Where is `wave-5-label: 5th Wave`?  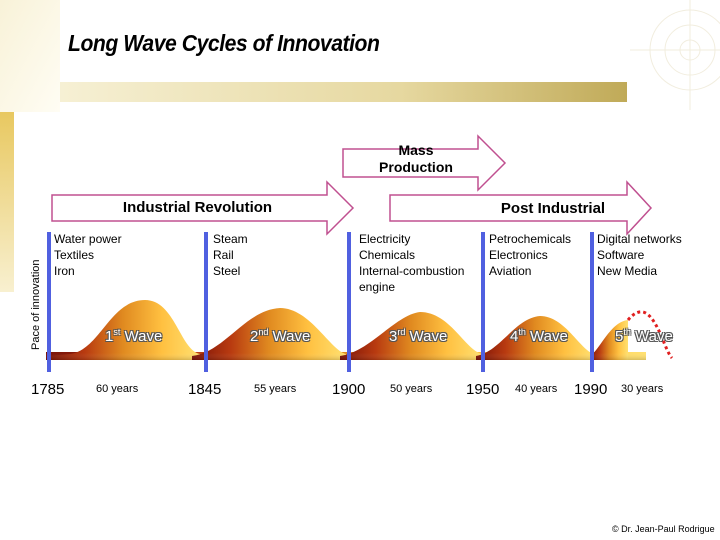
wave-5-label: 5th Wave is located at coordinates (644, 336).